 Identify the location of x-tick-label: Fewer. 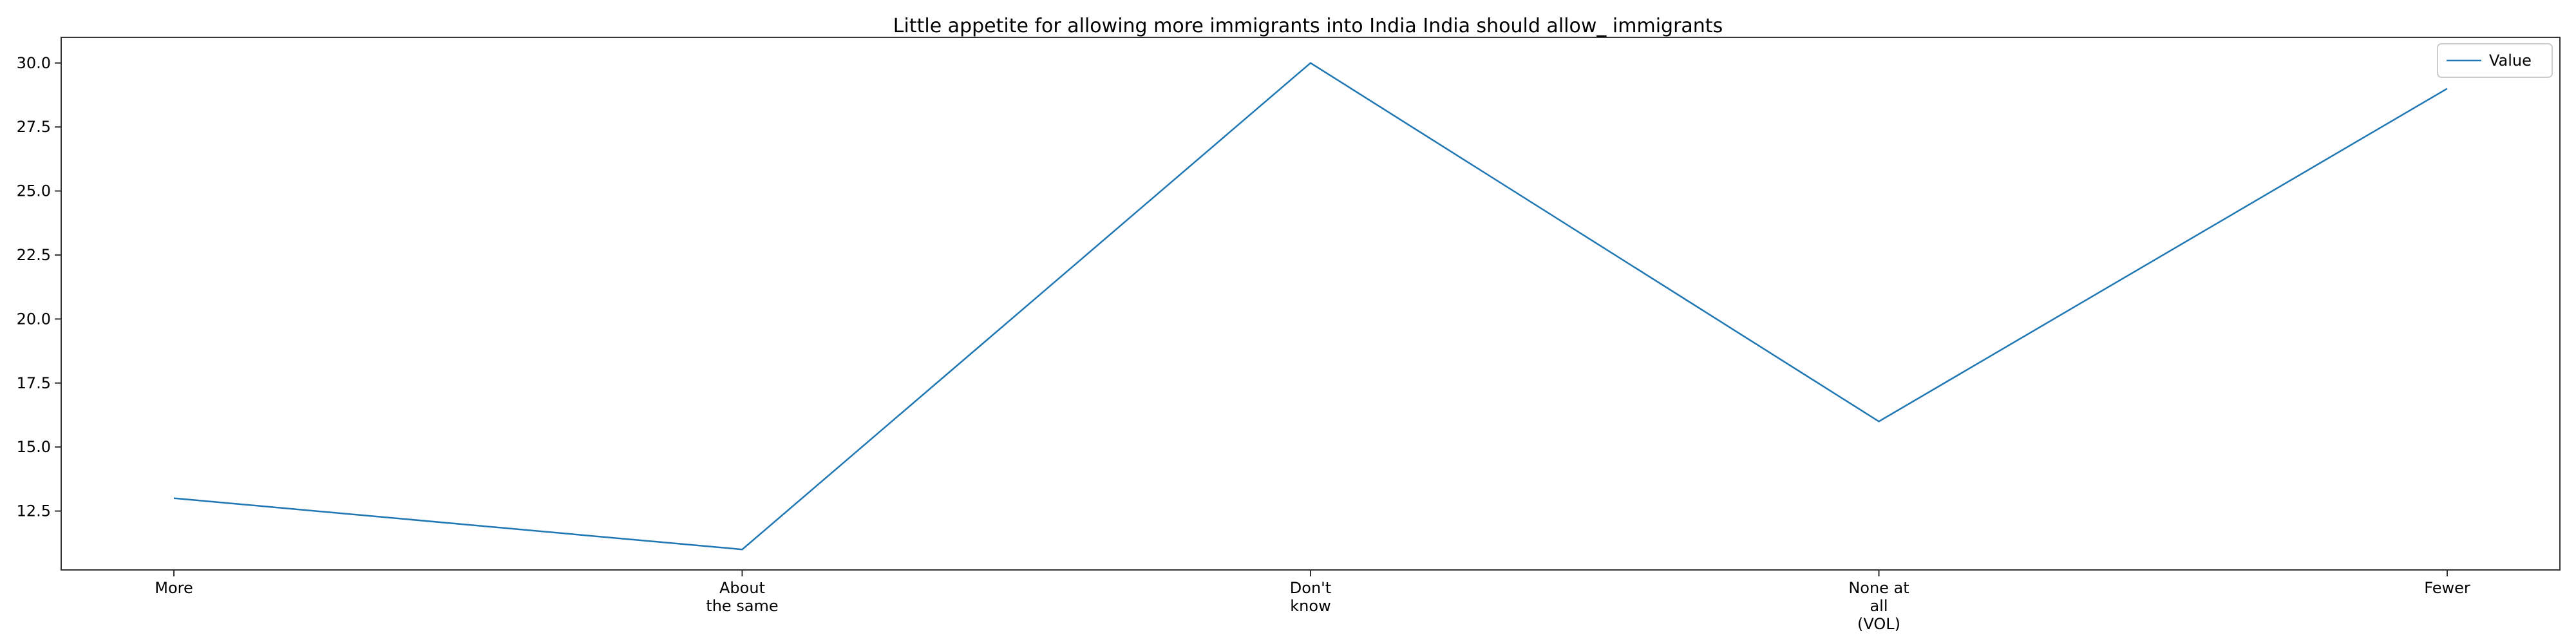
(2447, 588).